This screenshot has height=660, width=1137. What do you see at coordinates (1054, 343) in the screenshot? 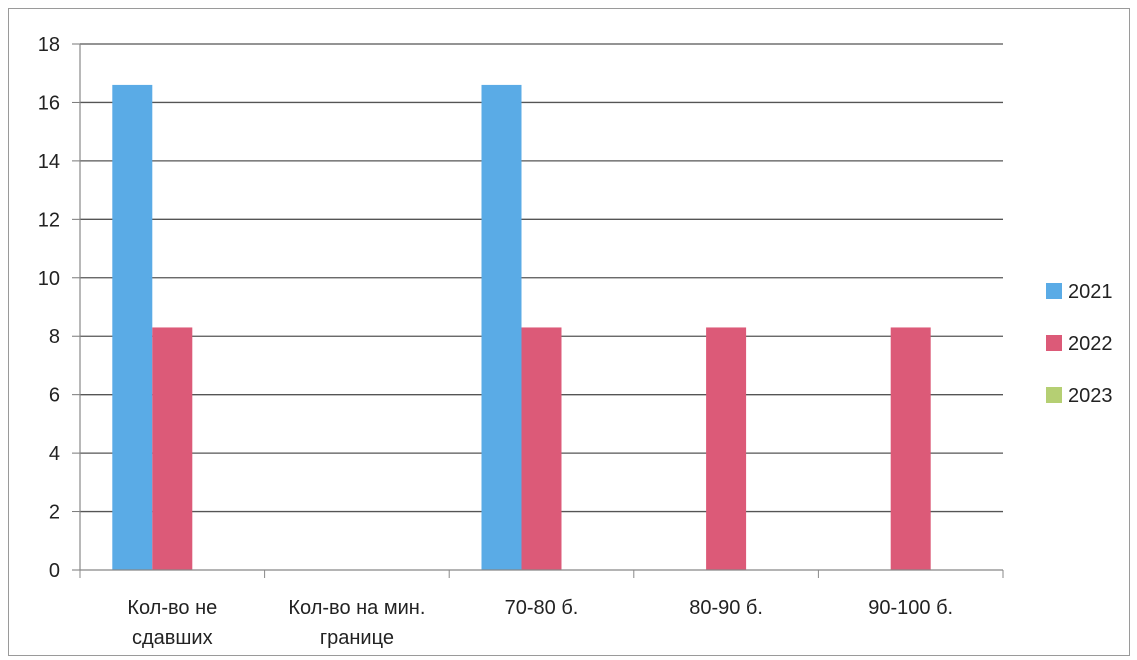
I see `legend-swatch-2022` at bounding box center [1054, 343].